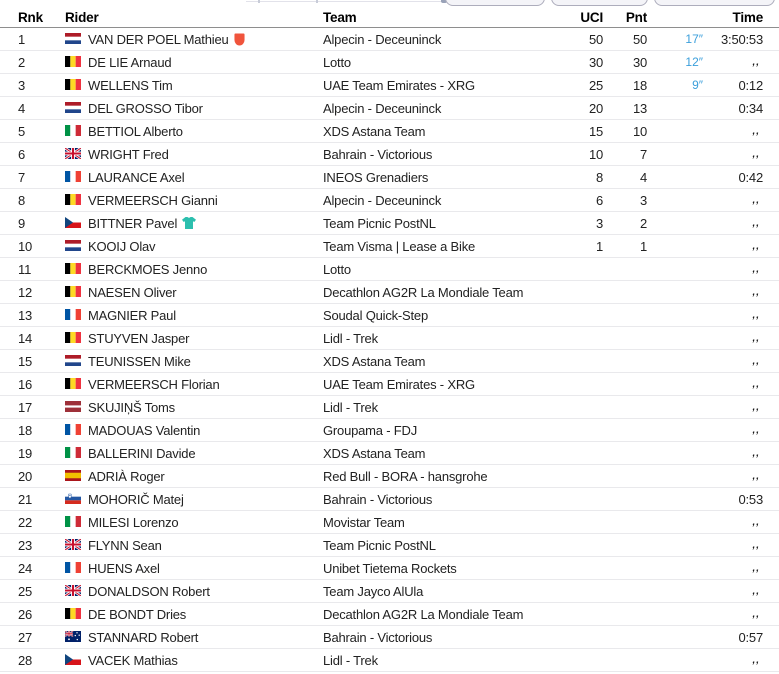  What do you see at coordinates (375, 315) in the screenshot?
I see `team-name-link: Soudal Quick-Step` at bounding box center [375, 315].